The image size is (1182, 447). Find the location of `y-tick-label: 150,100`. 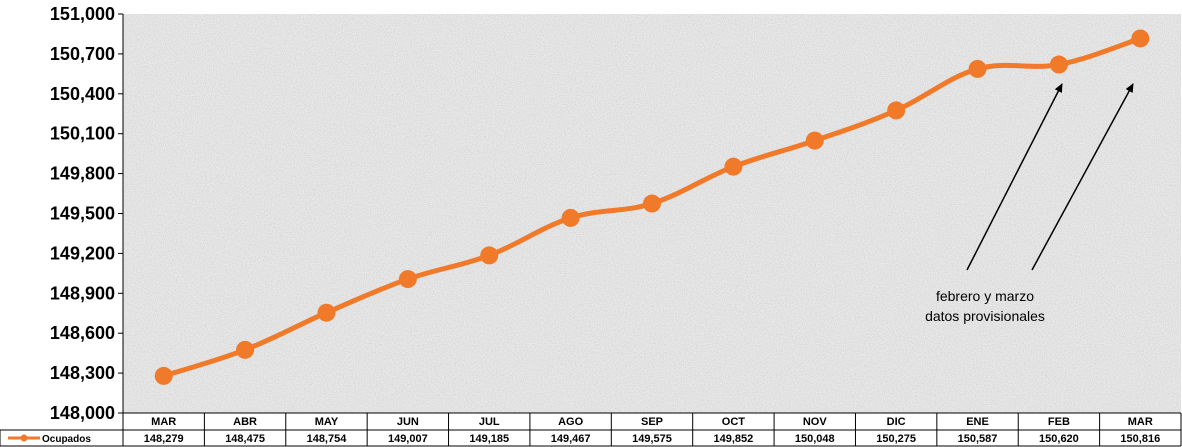

y-tick-label: 150,100 is located at coordinates (82, 134).